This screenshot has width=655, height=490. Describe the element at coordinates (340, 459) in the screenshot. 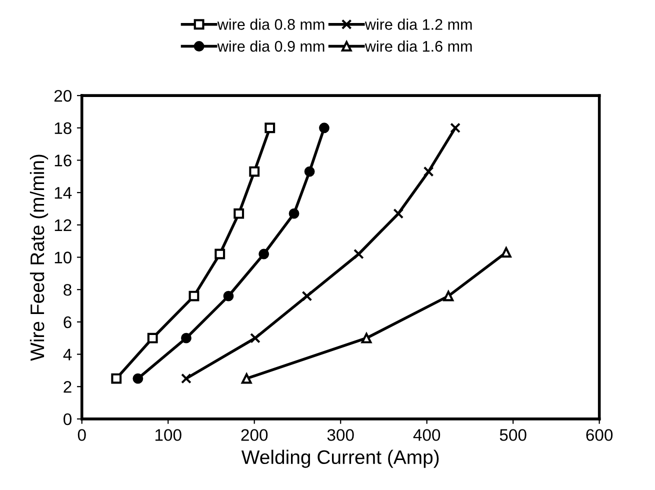

I see `x-axis-title: Welding Current (Amp)` at that location.